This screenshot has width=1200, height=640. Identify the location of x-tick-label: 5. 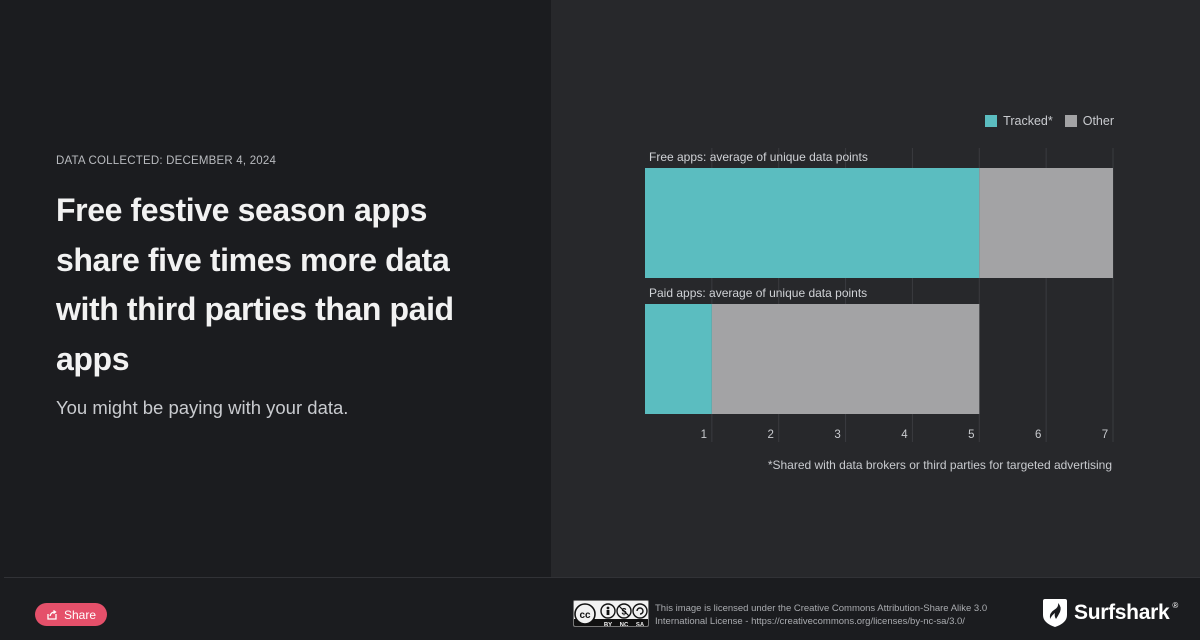
(971, 435).